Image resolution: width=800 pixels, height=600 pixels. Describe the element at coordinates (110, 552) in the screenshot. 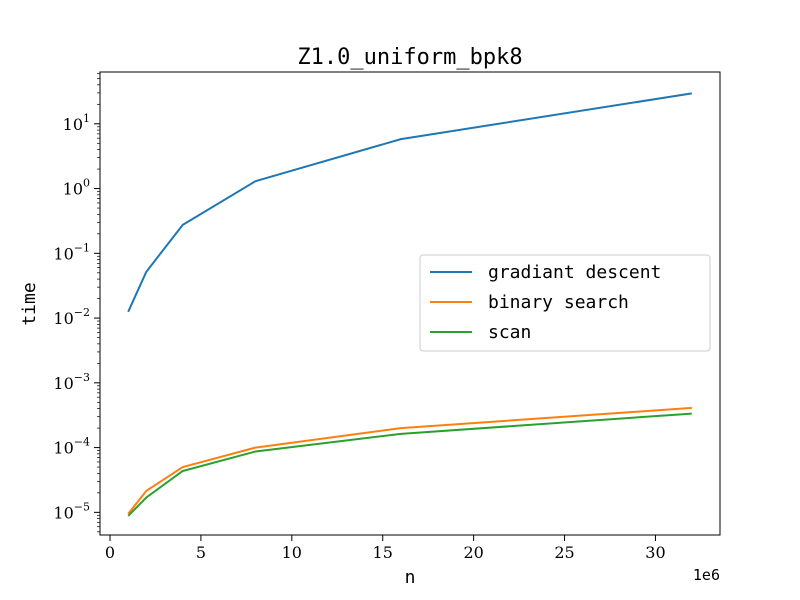

I see `x-tick-label: 0` at that location.